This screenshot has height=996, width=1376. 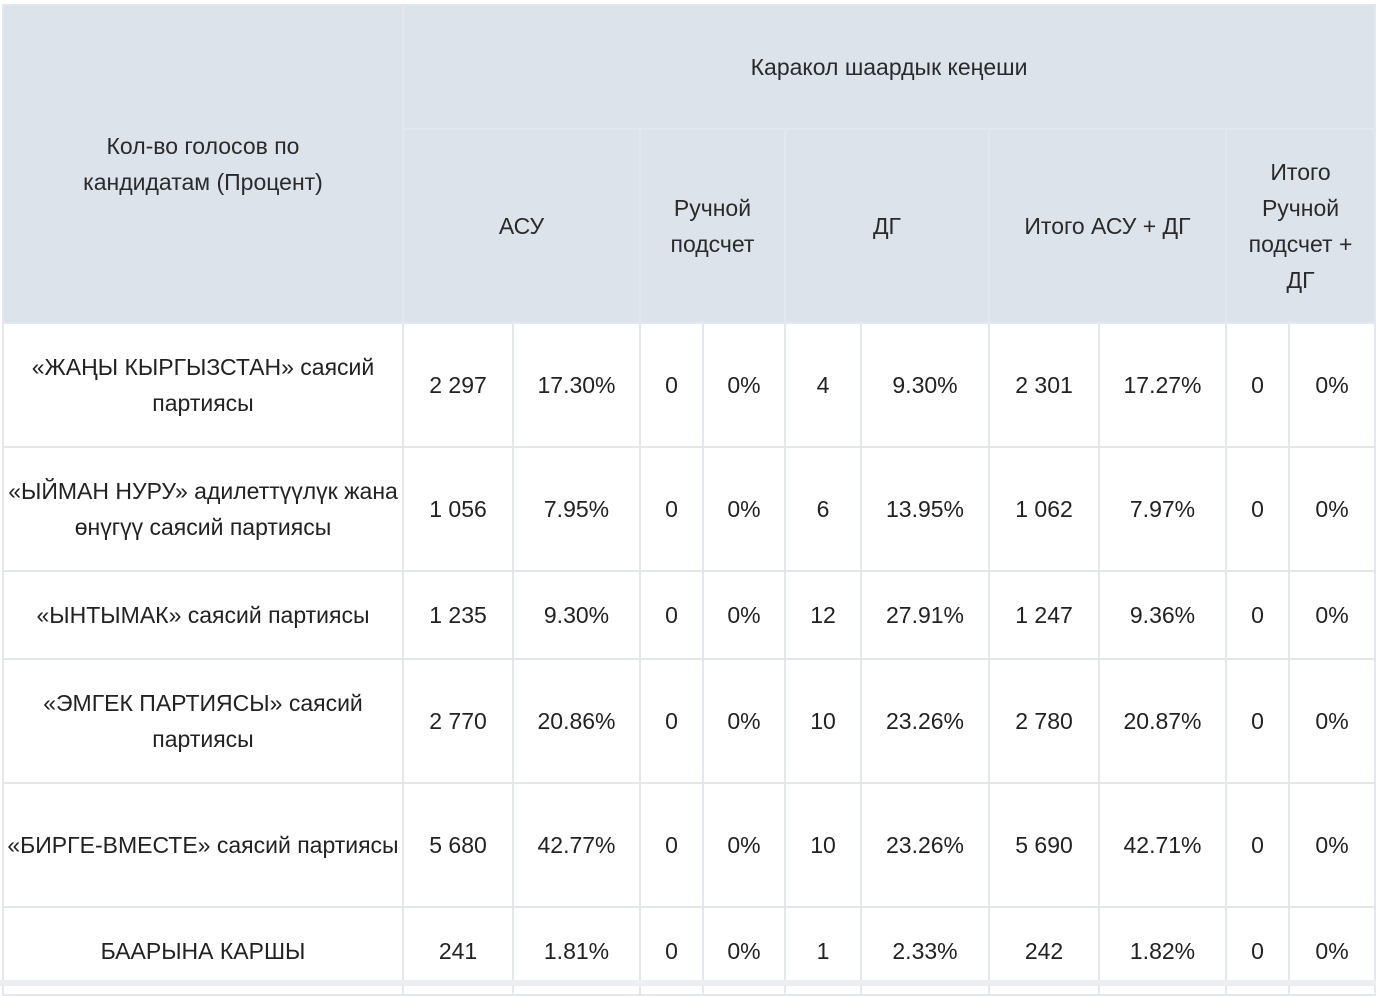 What do you see at coordinates (1162, 509) in the screenshot?
I see `total-asu-dg-percent: 7.97%` at bounding box center [1162, 509].